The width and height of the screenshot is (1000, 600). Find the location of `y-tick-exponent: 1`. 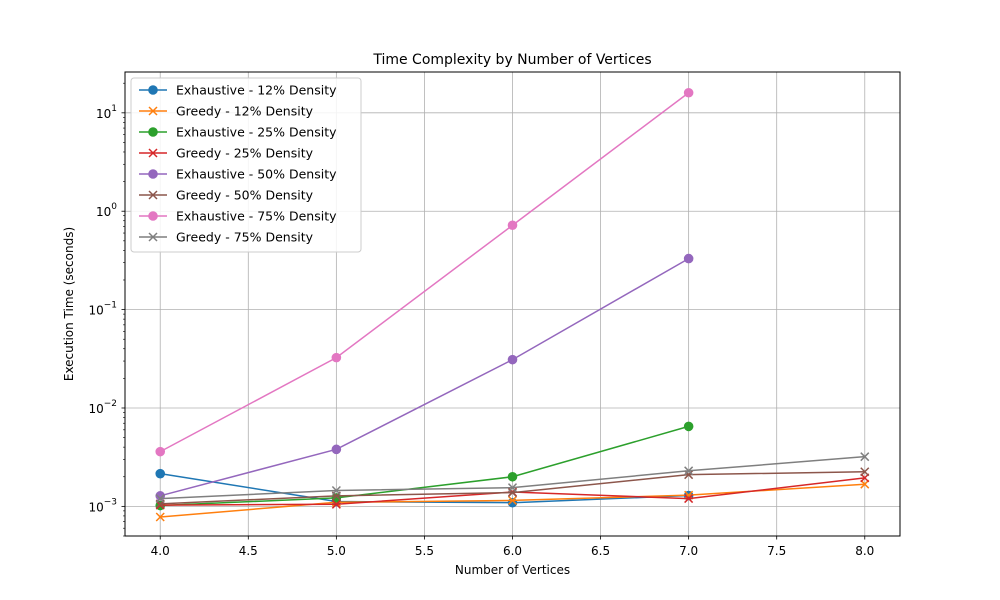

y-tick-exponent: 1 is located at coordinates (114, 109).